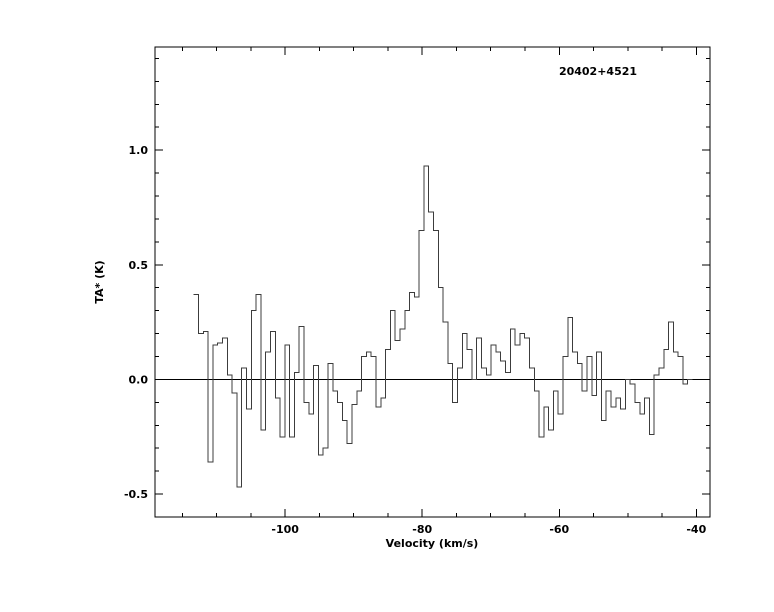  I want to click on x-tick-labels: -100 -80 -60 -40, so click(488, 529).